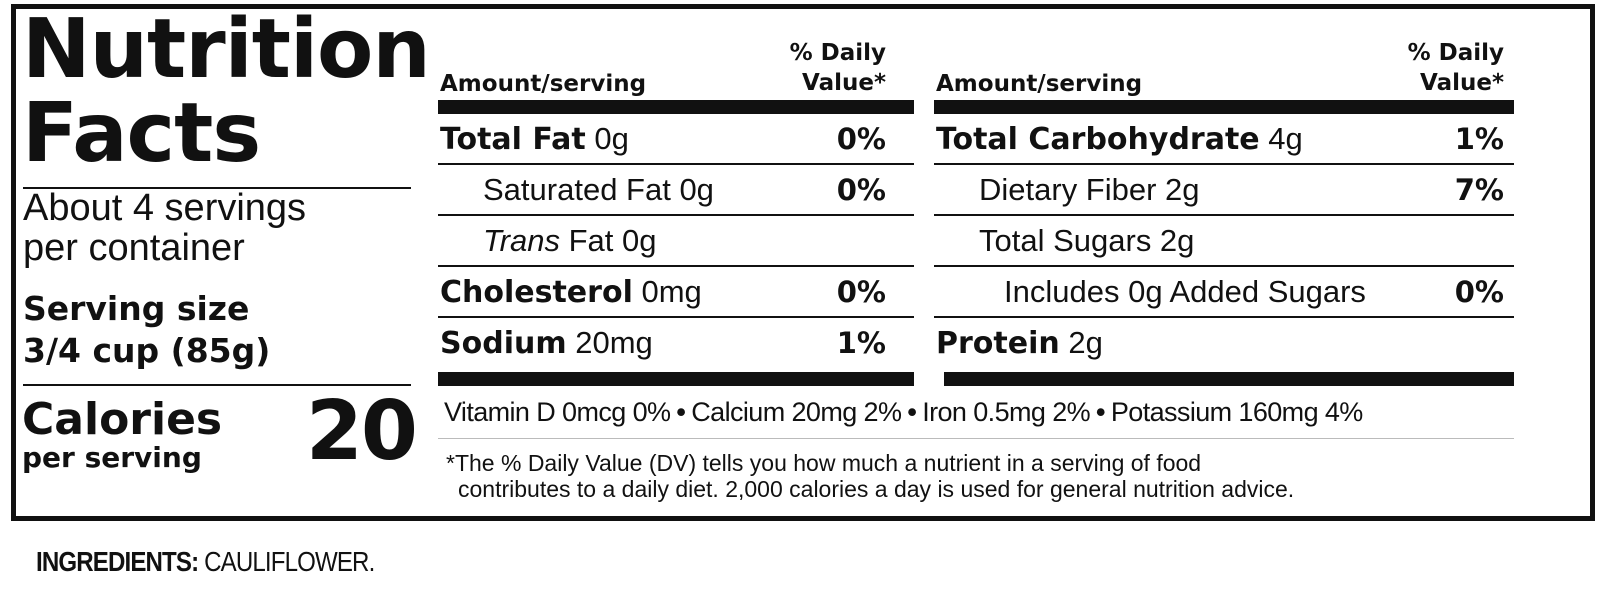  What do you see at coordinates (598, 189) in the screenshot?
I see `nutrient-name: Saturated Fat 0g` at bounding box center [598, 189].